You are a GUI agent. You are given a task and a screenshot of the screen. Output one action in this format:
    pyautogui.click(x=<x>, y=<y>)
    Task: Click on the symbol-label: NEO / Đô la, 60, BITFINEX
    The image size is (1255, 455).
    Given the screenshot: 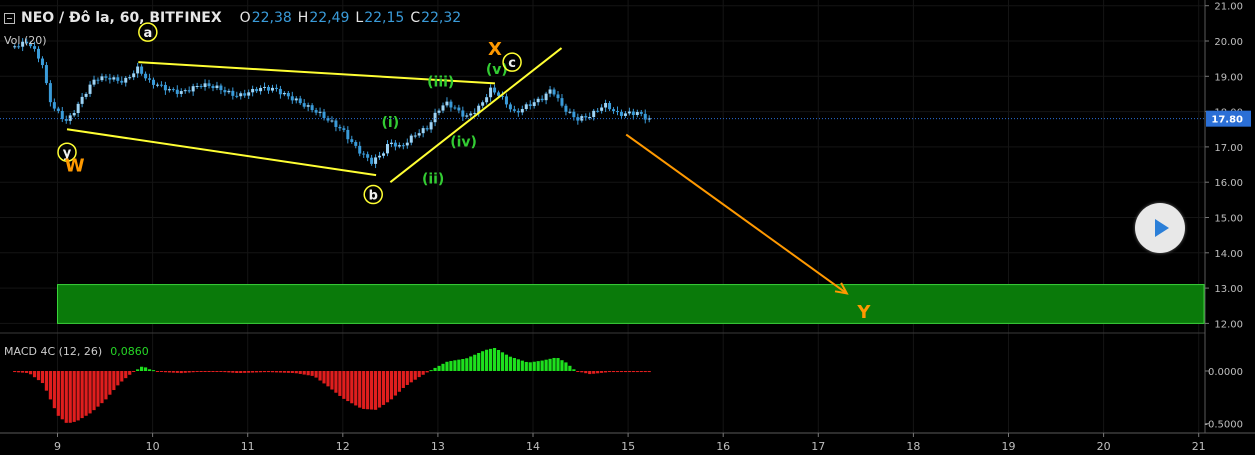 What is the action you would take?
    pyautogui.click(x=121, y=18)
    